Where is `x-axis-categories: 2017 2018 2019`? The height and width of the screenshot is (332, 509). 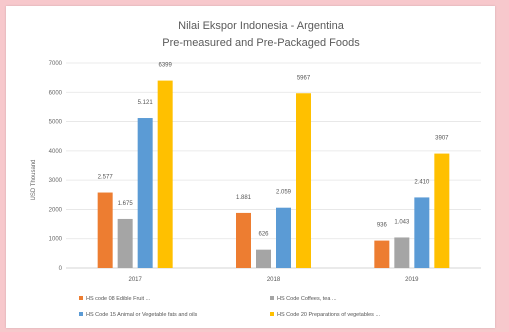
x-axis-categories: 2017 2018 2019 is located at coordinates (273, 280).